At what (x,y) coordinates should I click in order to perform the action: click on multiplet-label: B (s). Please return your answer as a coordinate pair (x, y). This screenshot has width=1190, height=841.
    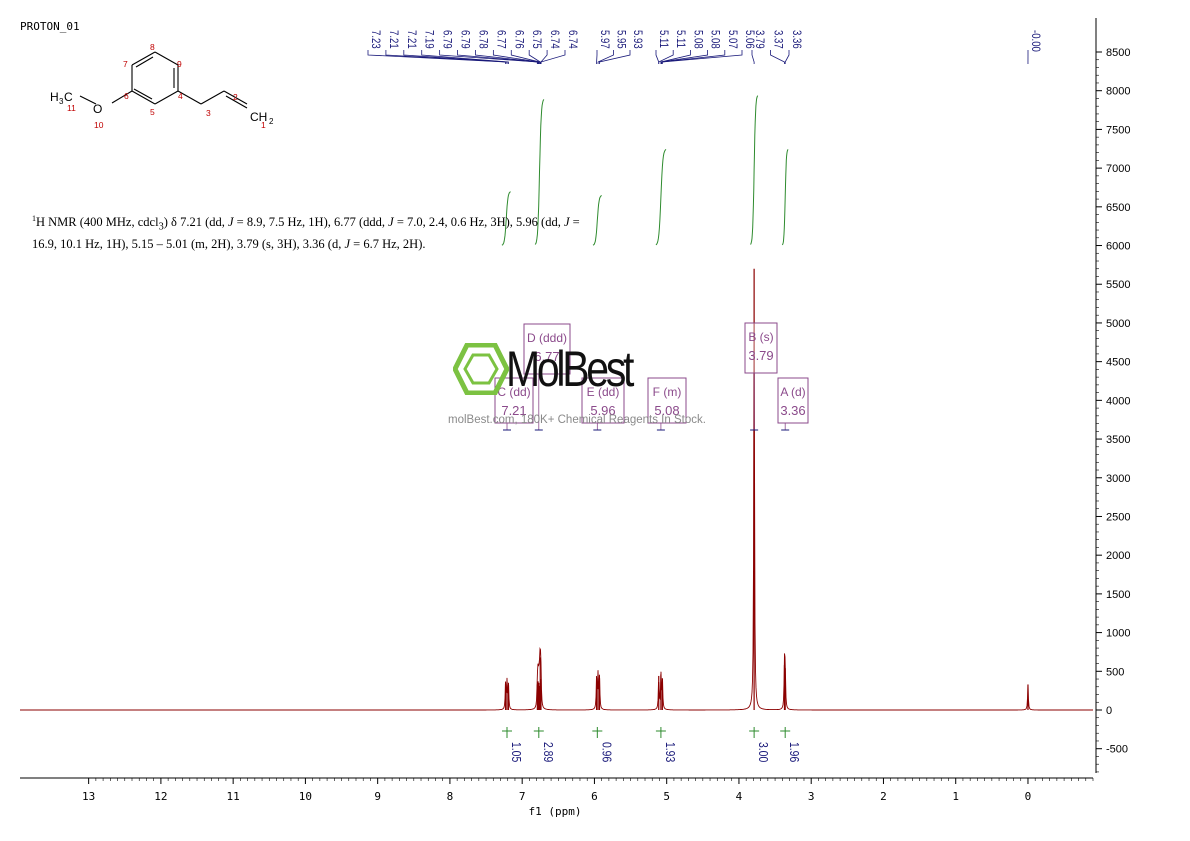
    Looking at the image, I should click on (760, 337).